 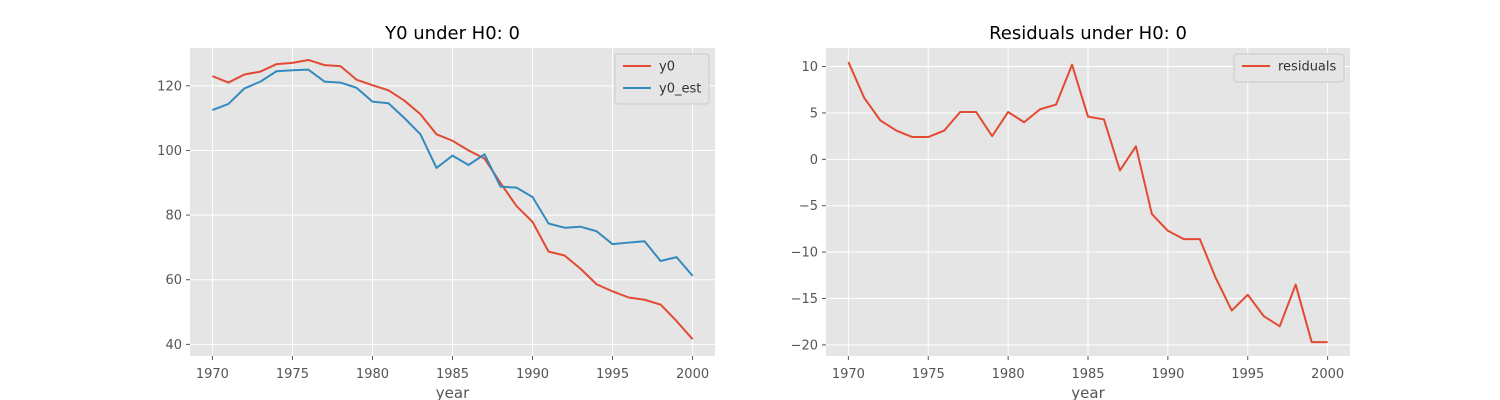 What do you see at coordinates (804, 345) in the screenshot?
I see `y-tick-label: −20` at bounding box center [804, 345].